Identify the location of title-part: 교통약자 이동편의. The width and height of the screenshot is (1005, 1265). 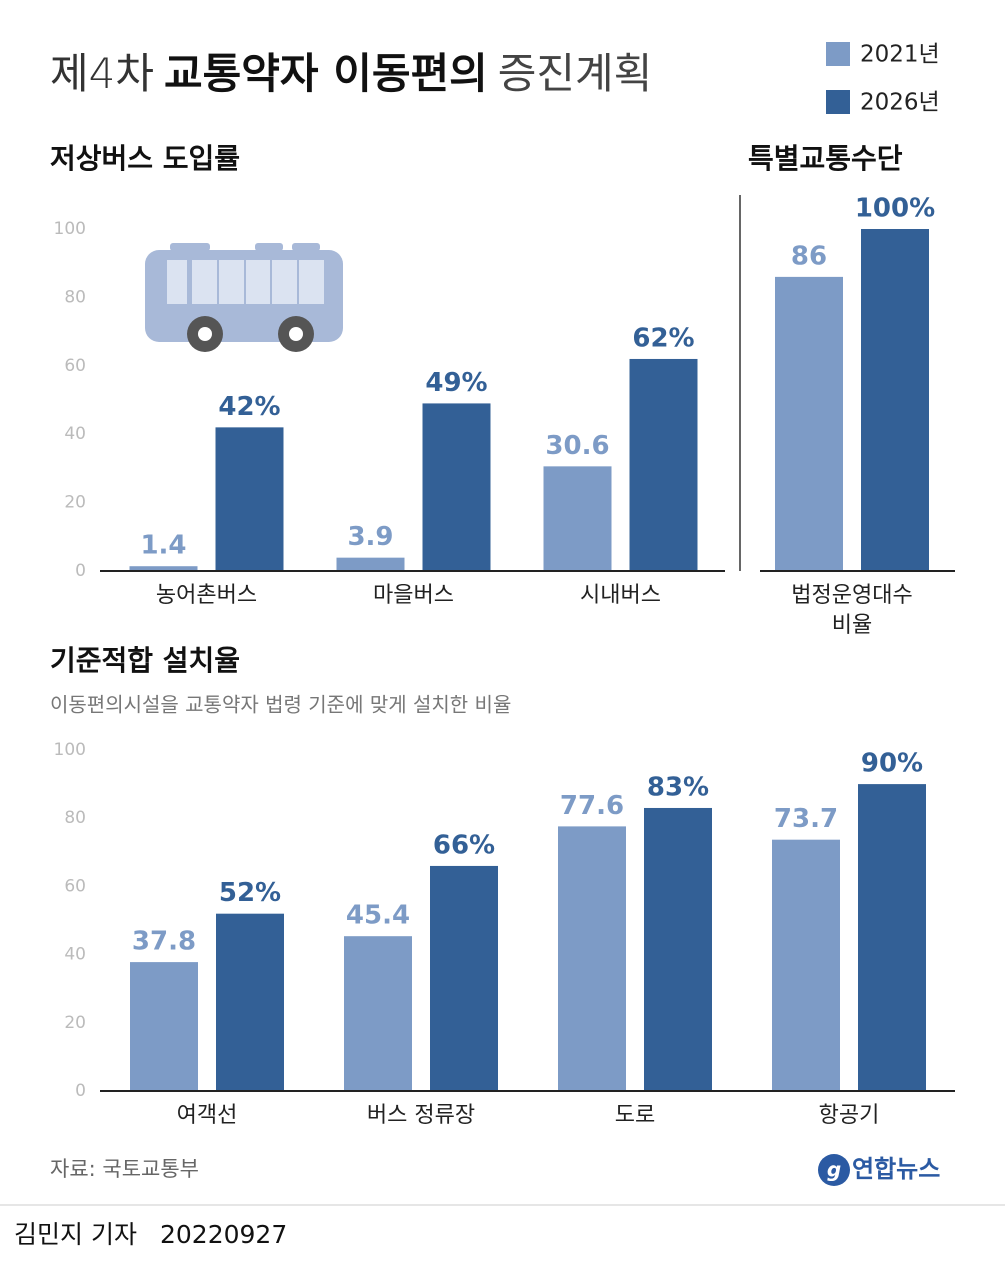
(326, 73).